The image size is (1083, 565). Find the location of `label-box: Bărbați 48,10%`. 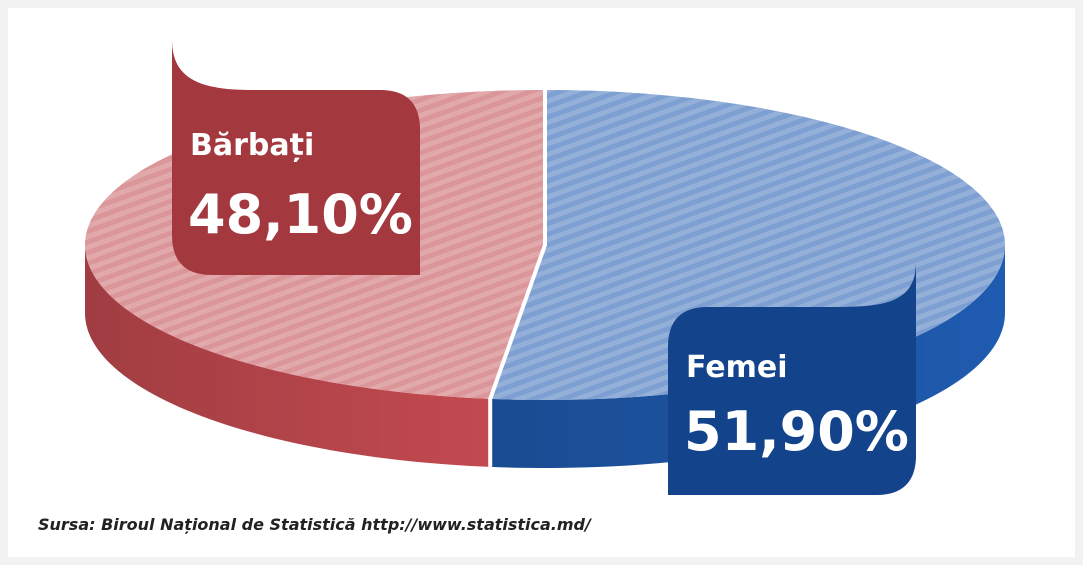

label-box: Bărbați 48,10% is located at coordinates (296, 157).